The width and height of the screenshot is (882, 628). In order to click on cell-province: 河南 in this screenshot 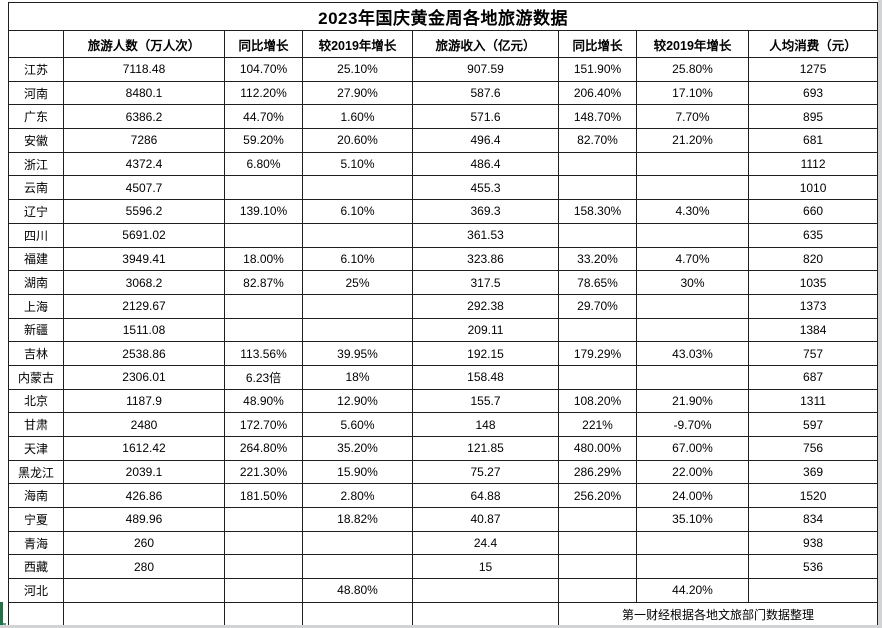, I will do `click(36, 93)`.